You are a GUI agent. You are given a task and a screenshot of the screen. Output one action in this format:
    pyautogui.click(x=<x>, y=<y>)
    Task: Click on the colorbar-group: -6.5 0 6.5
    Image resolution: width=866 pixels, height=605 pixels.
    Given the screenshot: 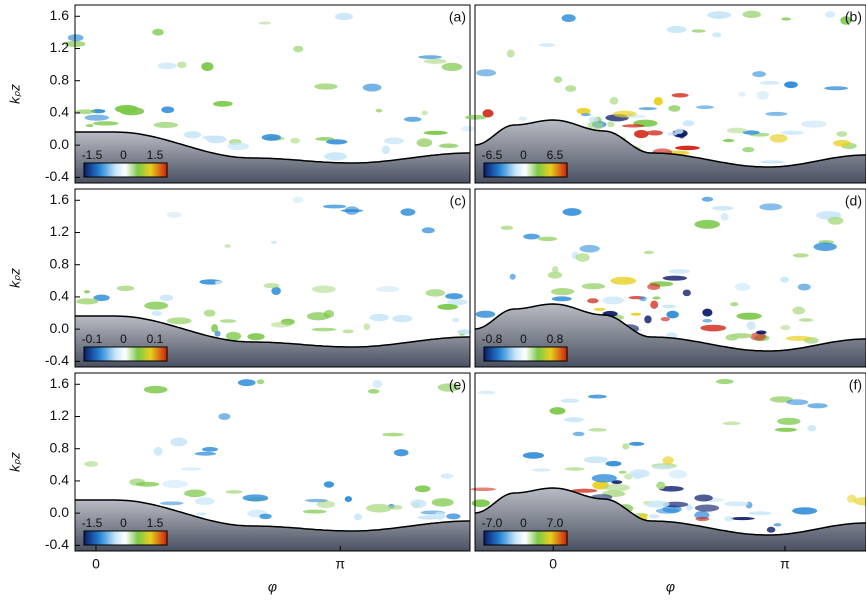 What is the action you would take?
    pyautogui.click(x=525, y=163)
    